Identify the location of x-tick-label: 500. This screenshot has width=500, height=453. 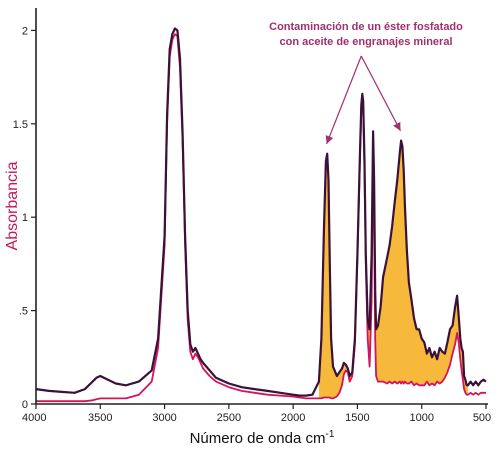
(482, 418).